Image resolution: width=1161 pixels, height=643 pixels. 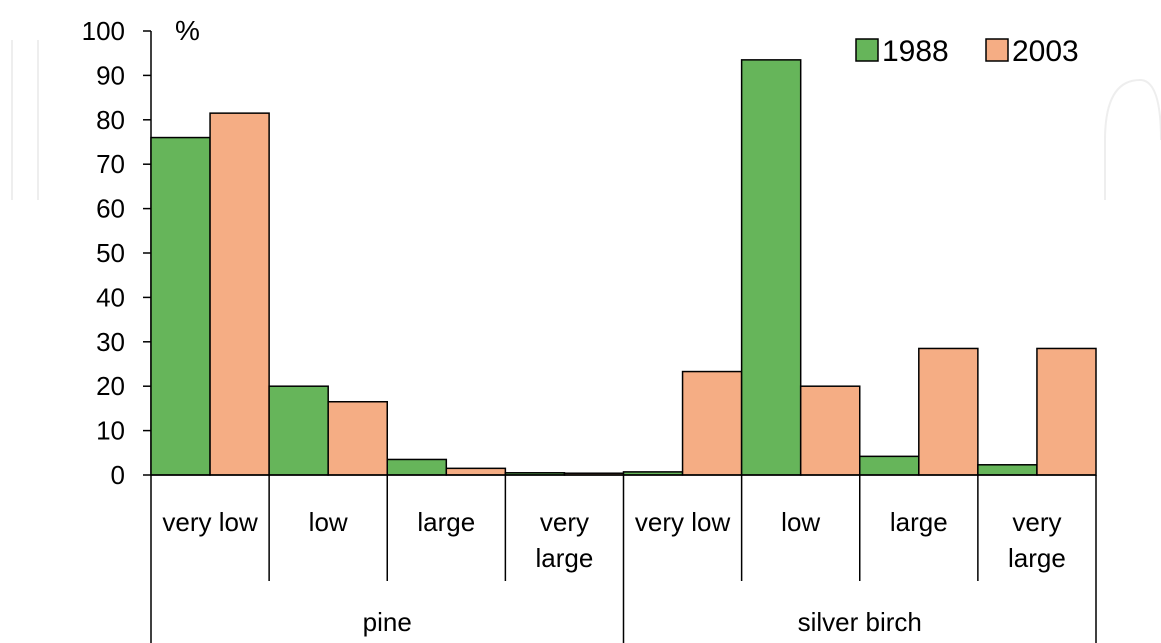 I want to click on y-tick-label: 70, so click(x=110, y=164).